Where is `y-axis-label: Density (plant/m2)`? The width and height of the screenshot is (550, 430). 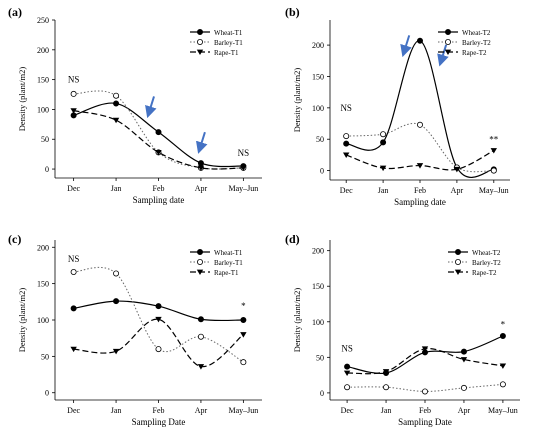 y-axis-label: Density (plant/m2) is located at coordinates (297, 100).